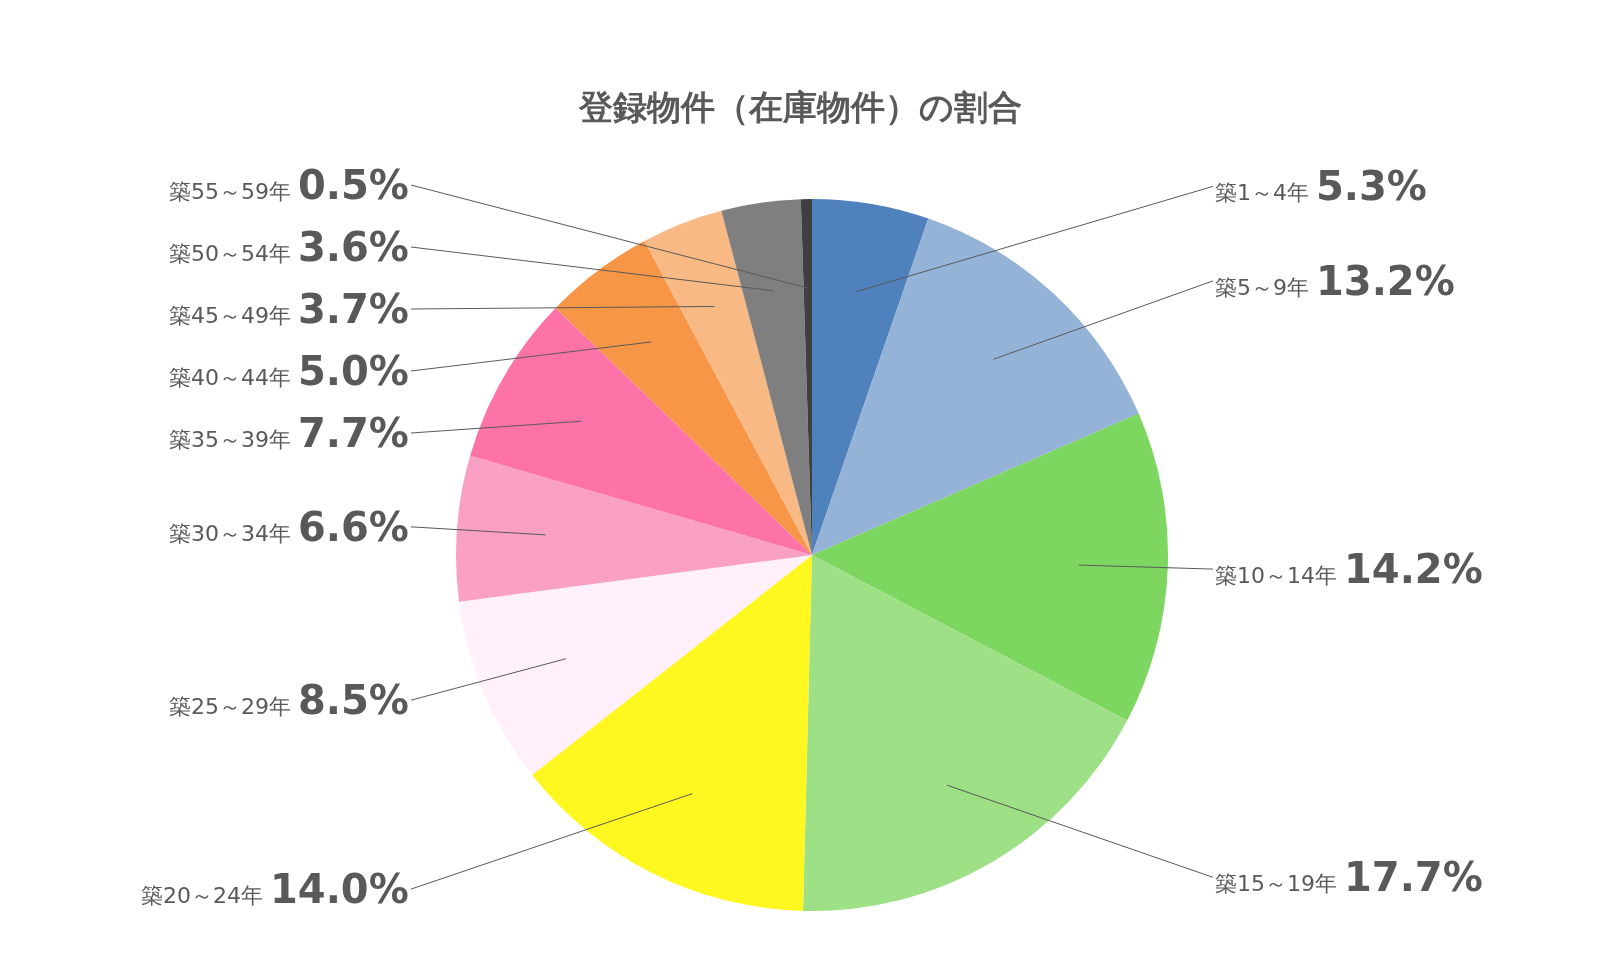  What do you see at coordinates (230, 533) in the screenshot?
I see `slice-label: 築30～34年` at bounding box center [230, 533].